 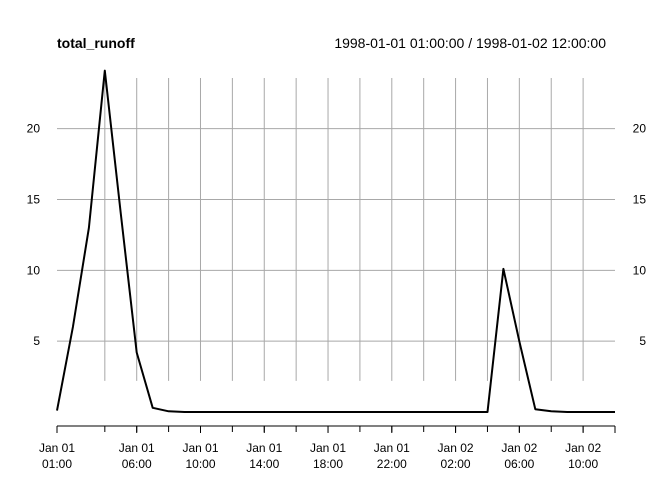 I want to click on x-tick-label-time: 14:00, so click(x=264, y=464).